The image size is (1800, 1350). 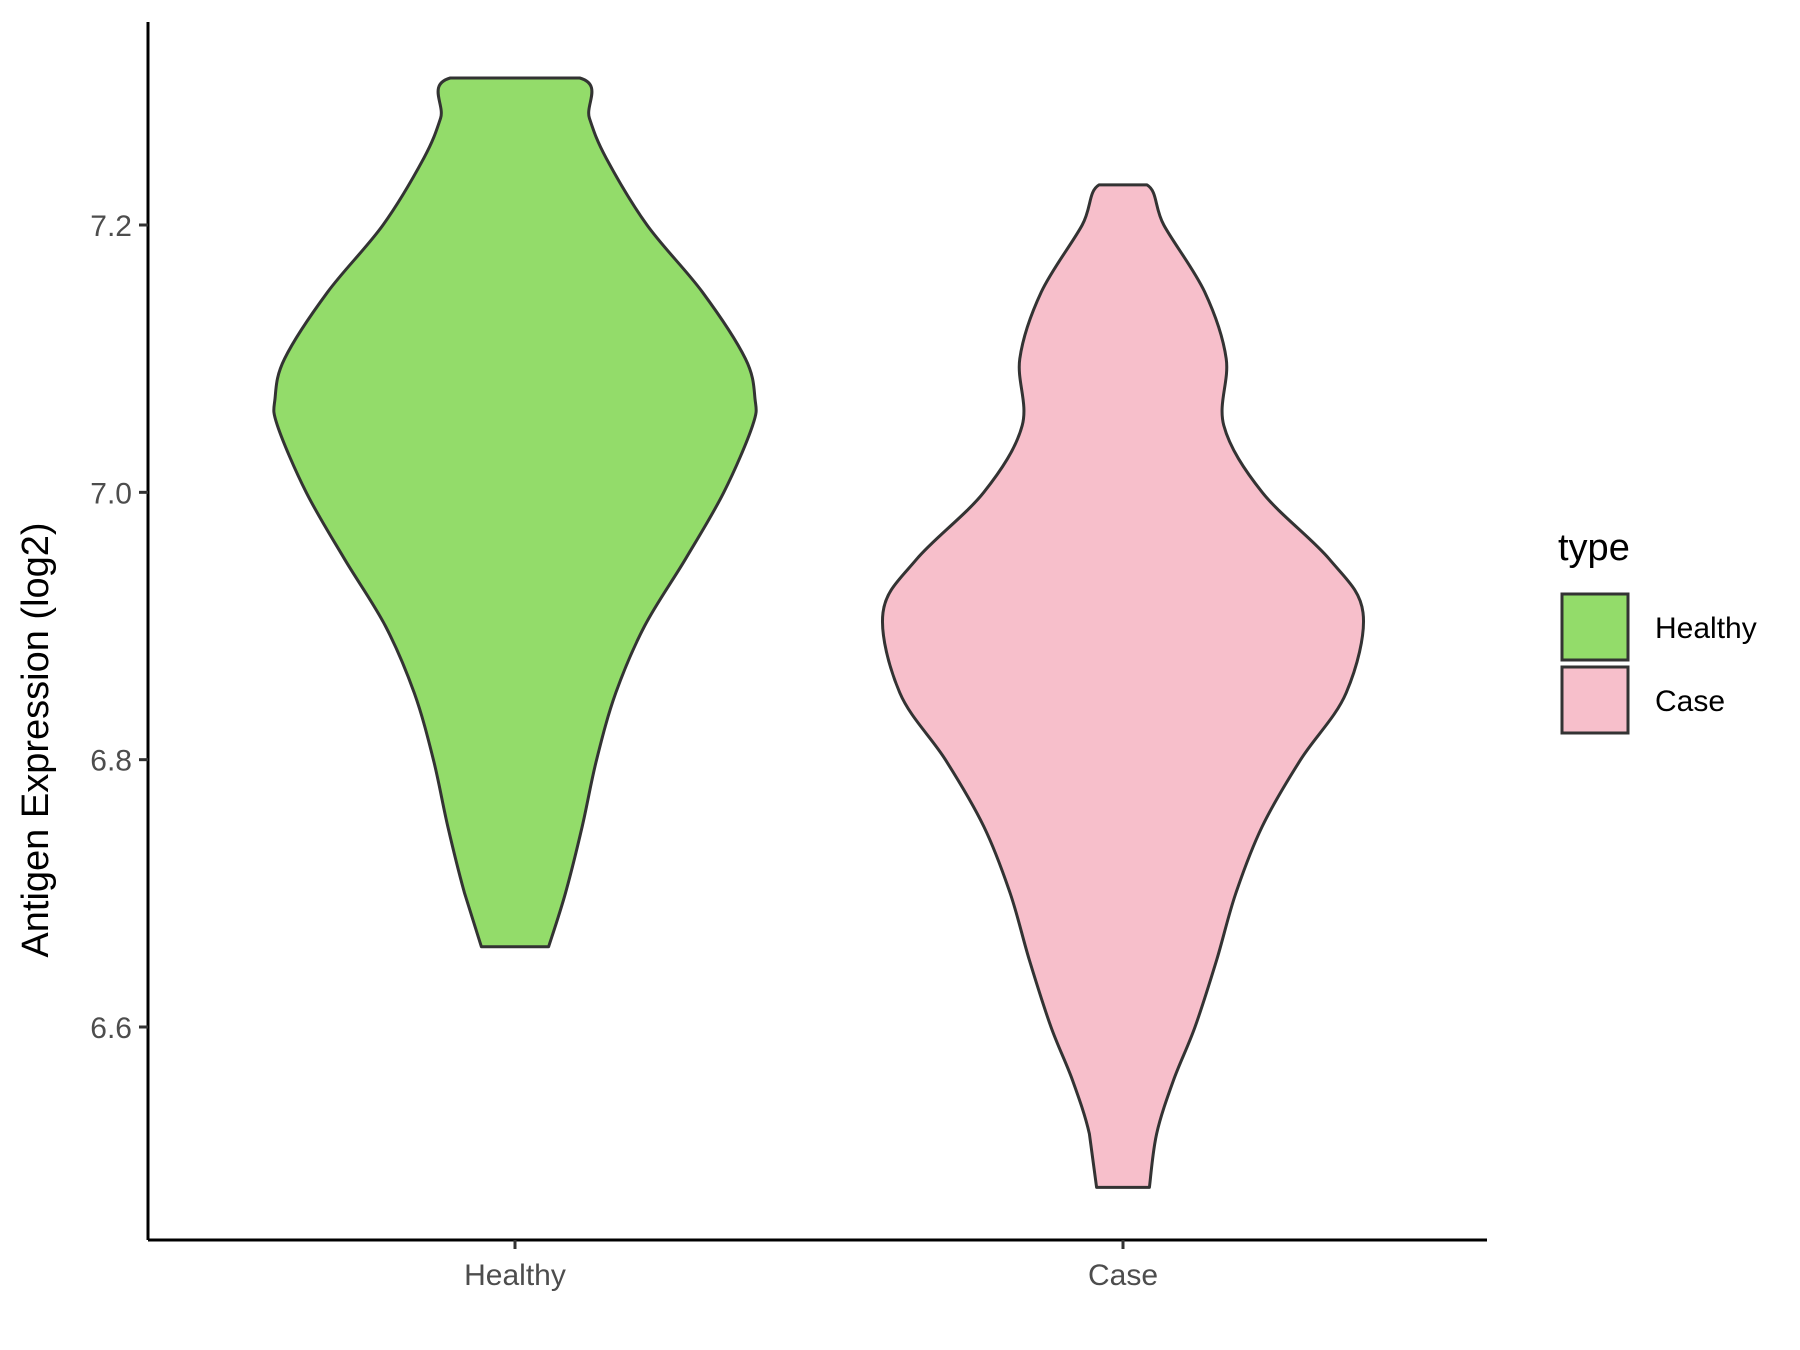 I want to click on x-axis-ticks: Healthy Case, so click(x=811, y=1266).